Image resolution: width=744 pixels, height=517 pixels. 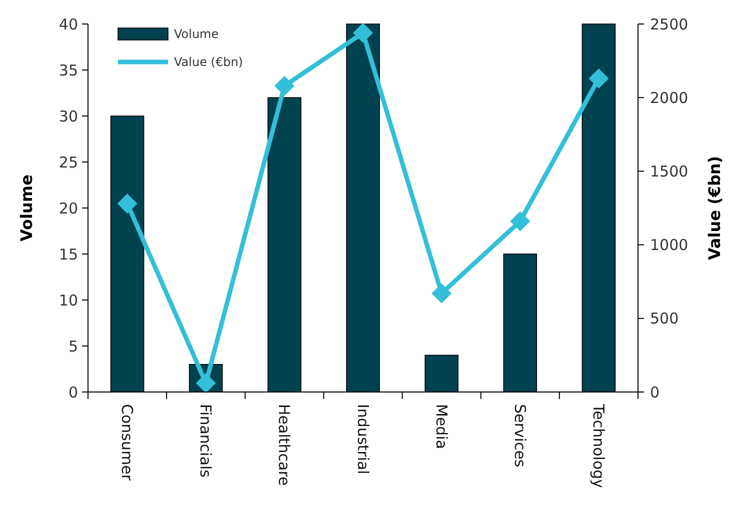 I want to click on y-tick-label: 20, so click(x=68, y=208).